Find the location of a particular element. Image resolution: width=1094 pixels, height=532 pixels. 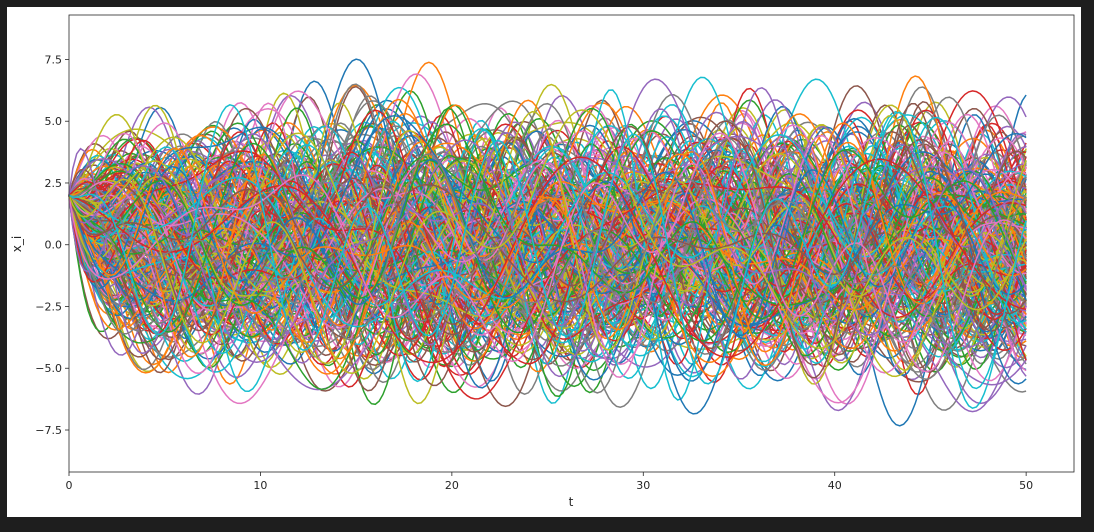

x-tick-label: 0 is located at coordinates (69, 485).